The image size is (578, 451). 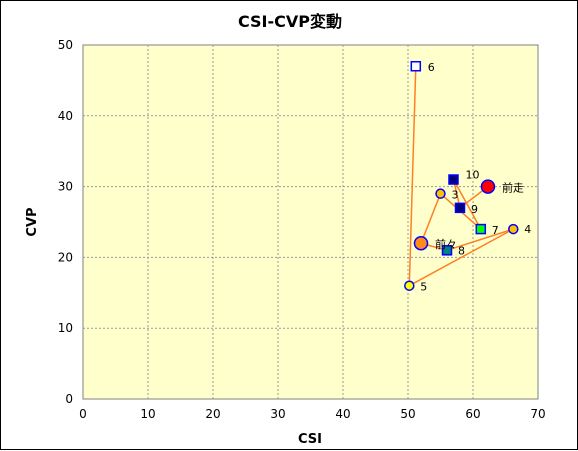 What do you see at coordinates (147, 414) in the screenshot?
I see `x-tick-label: 10` at bounding box center [147, 414].